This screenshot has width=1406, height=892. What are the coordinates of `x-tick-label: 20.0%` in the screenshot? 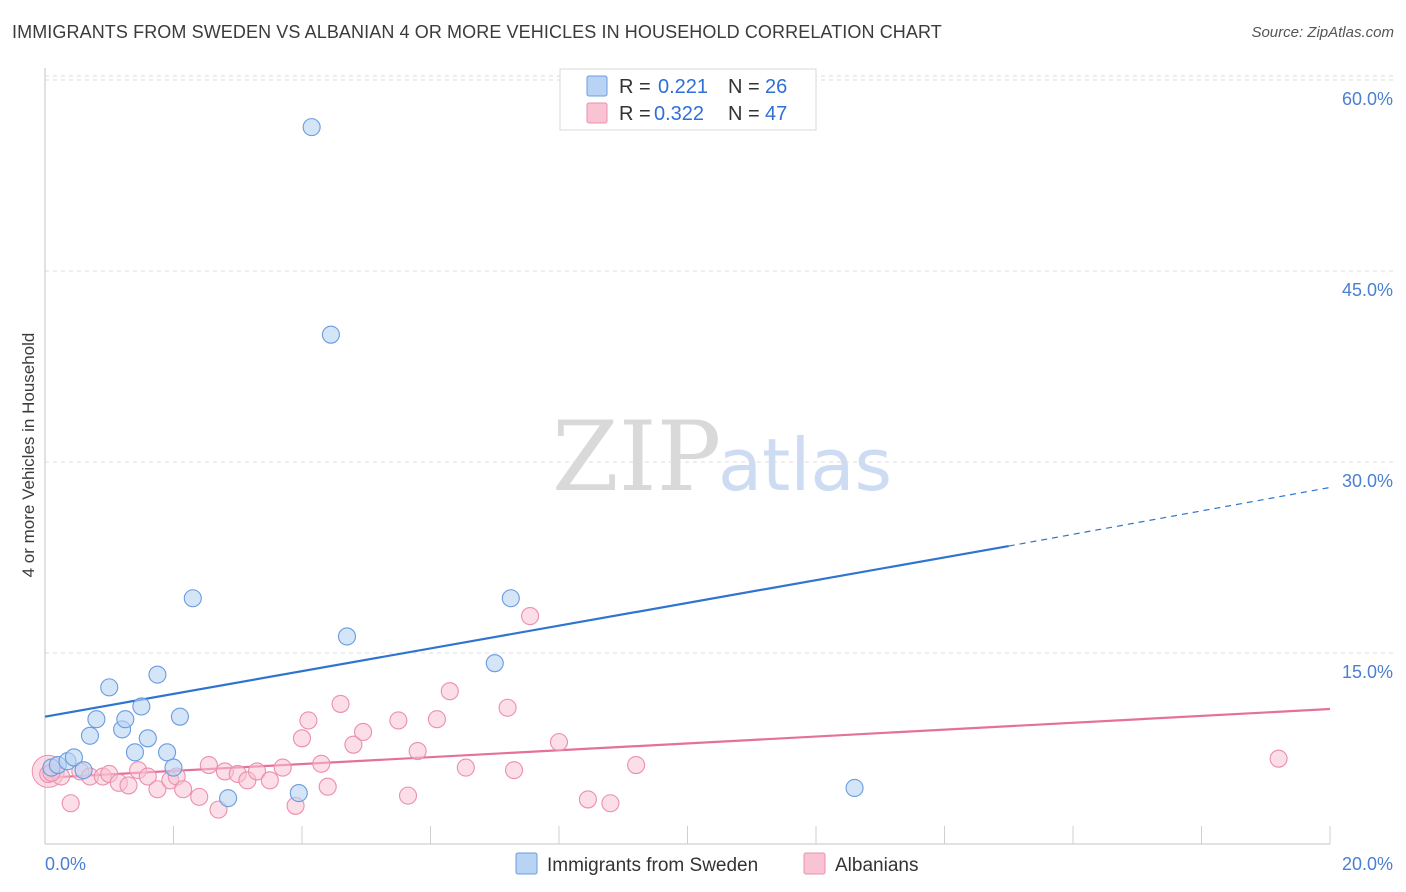 It's located at (1367, 864).